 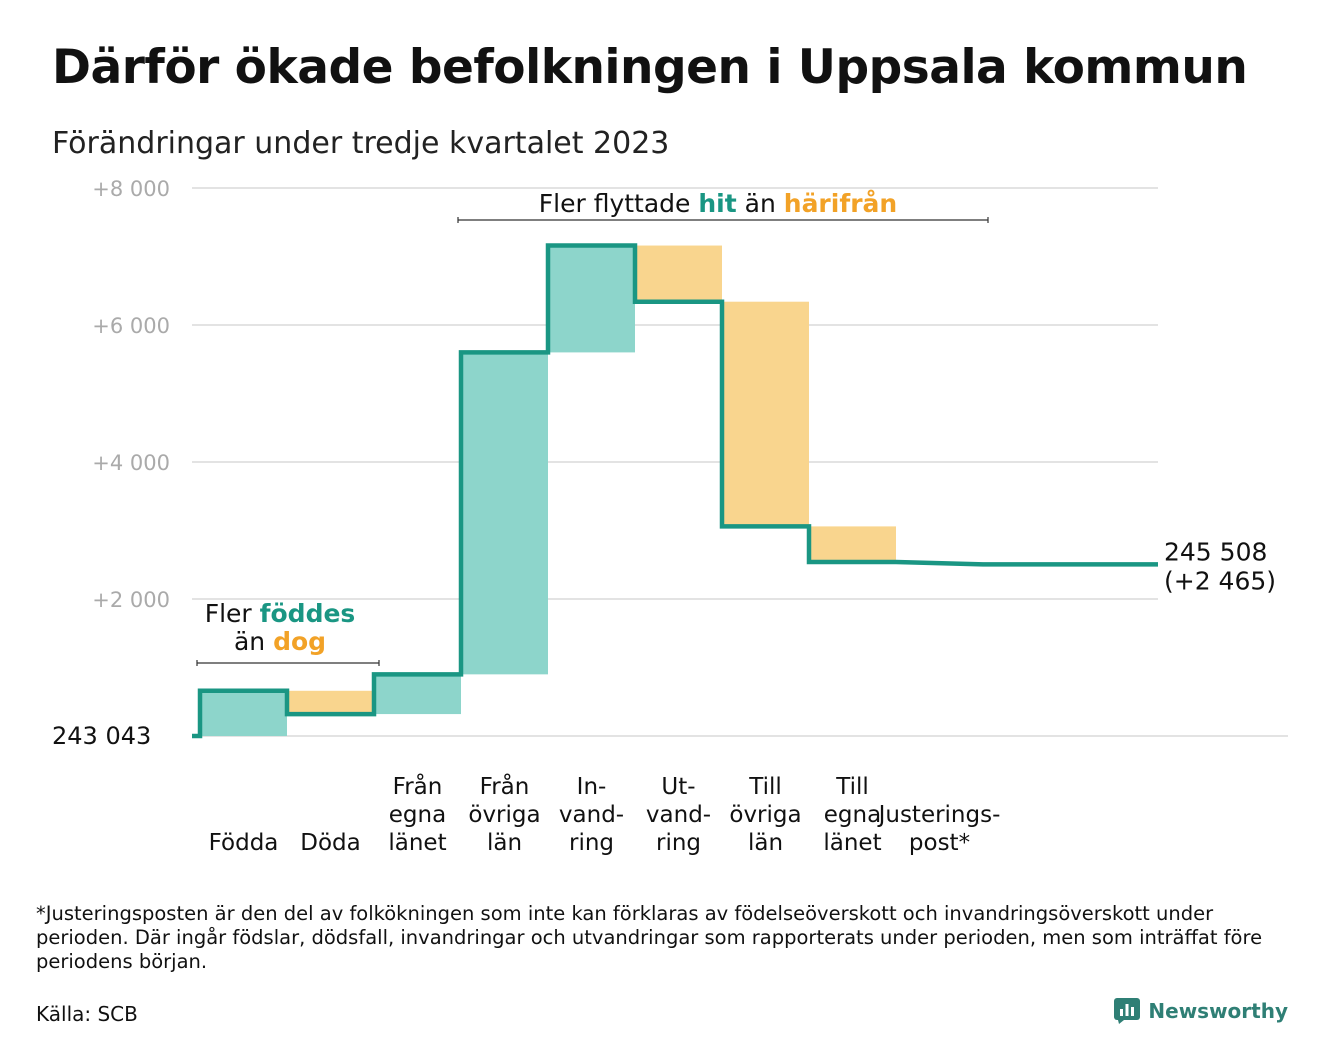 What do you see at coordinates (840, 203) in the screenshot?
I see `annotation-decrease: härifrån` at bounding box center [840, 203].